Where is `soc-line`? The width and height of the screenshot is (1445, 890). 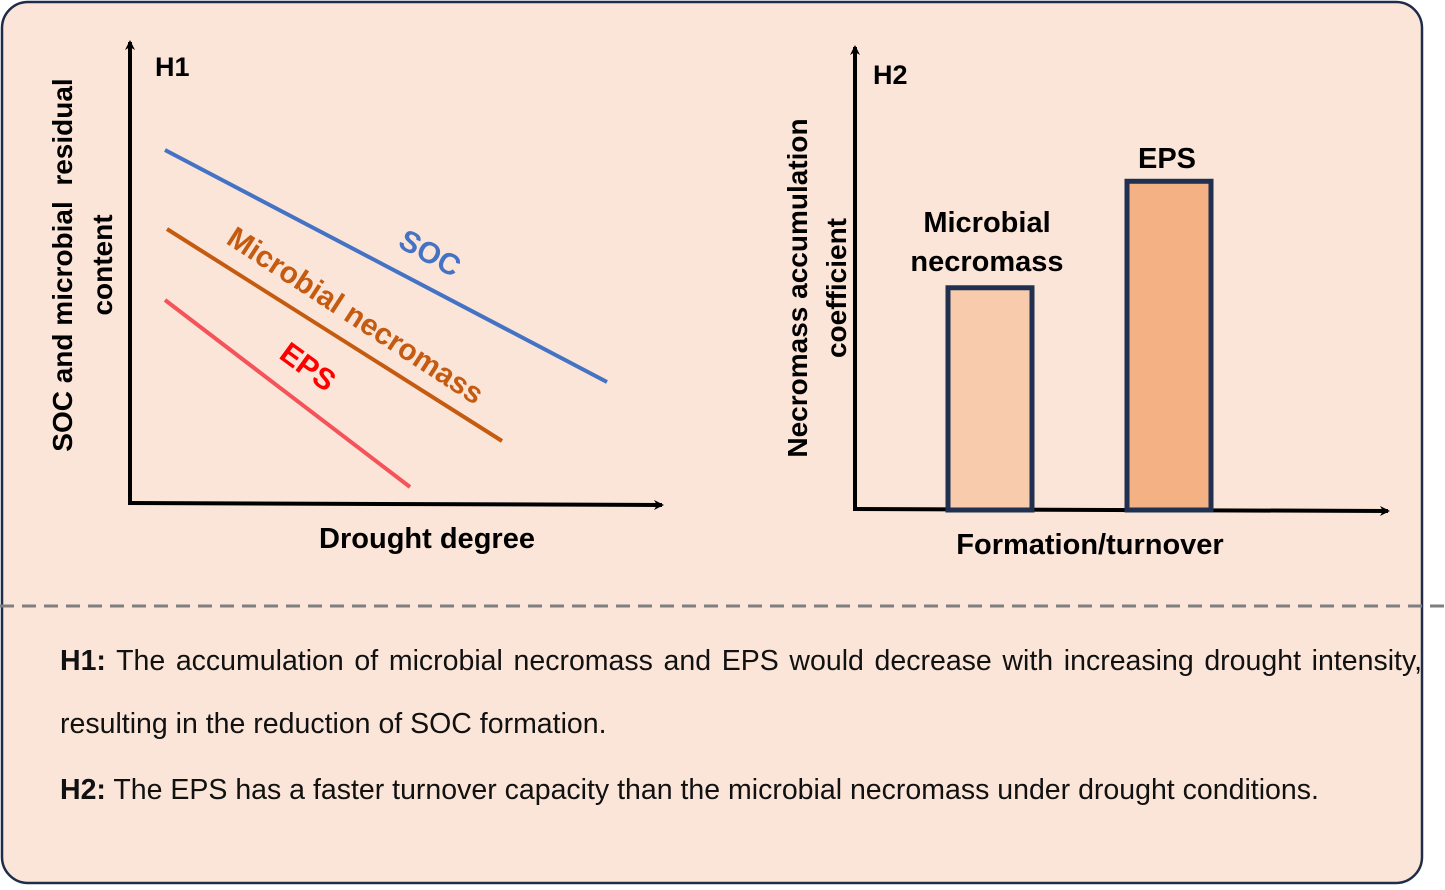 soc-line is located at coordinates (386, 266).